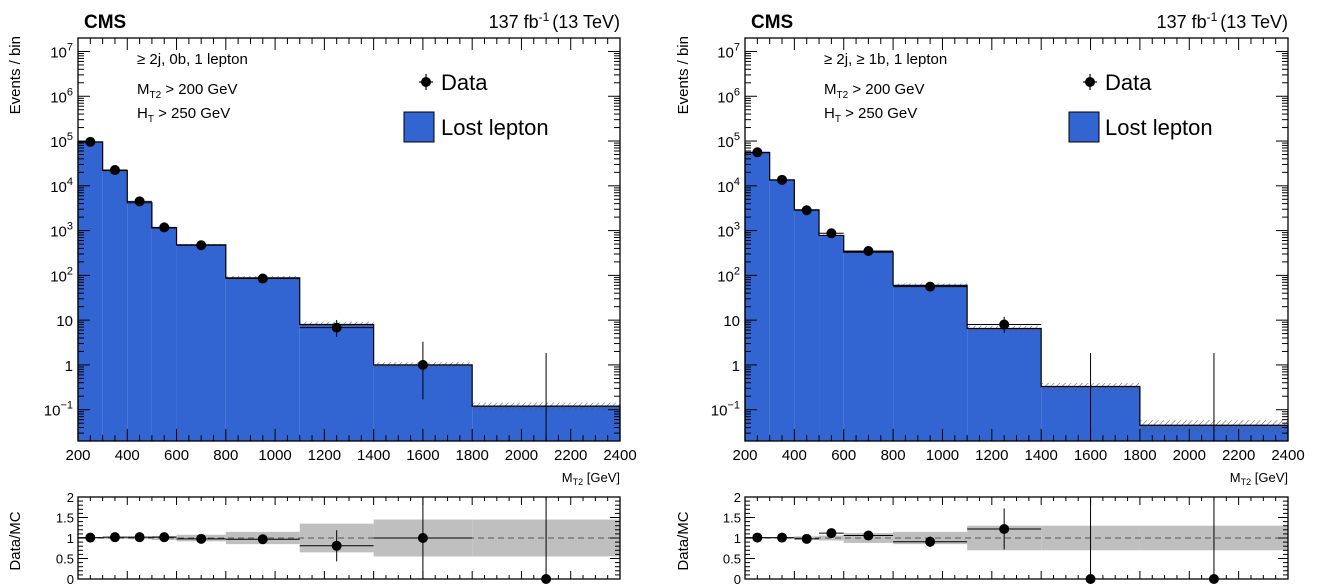  Describe the element at coordinates (514, 22) in the screenshot. I see `lumi-prefix: 137 fb` at that location.